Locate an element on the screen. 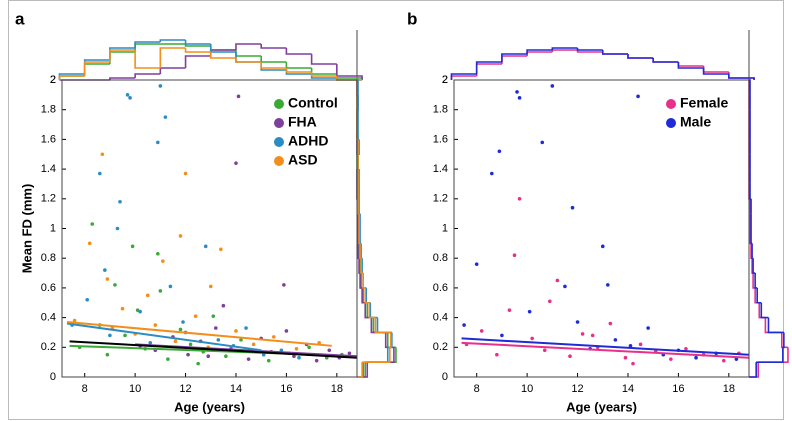  y-tick-label: 0 is located at coordinates (53, 377).